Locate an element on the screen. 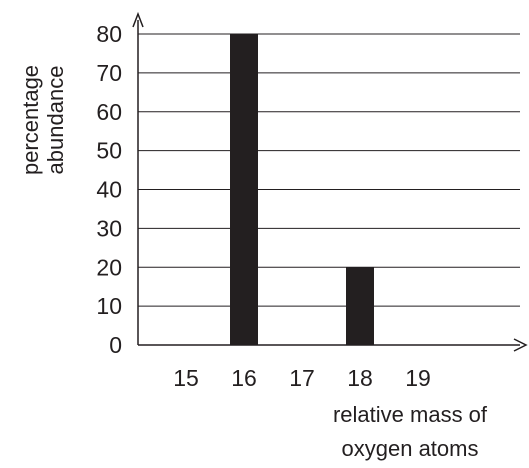 The height and width of the screenshot is (468, 529). y-tick-label-0: 0 is located at coordinates (115, 345).